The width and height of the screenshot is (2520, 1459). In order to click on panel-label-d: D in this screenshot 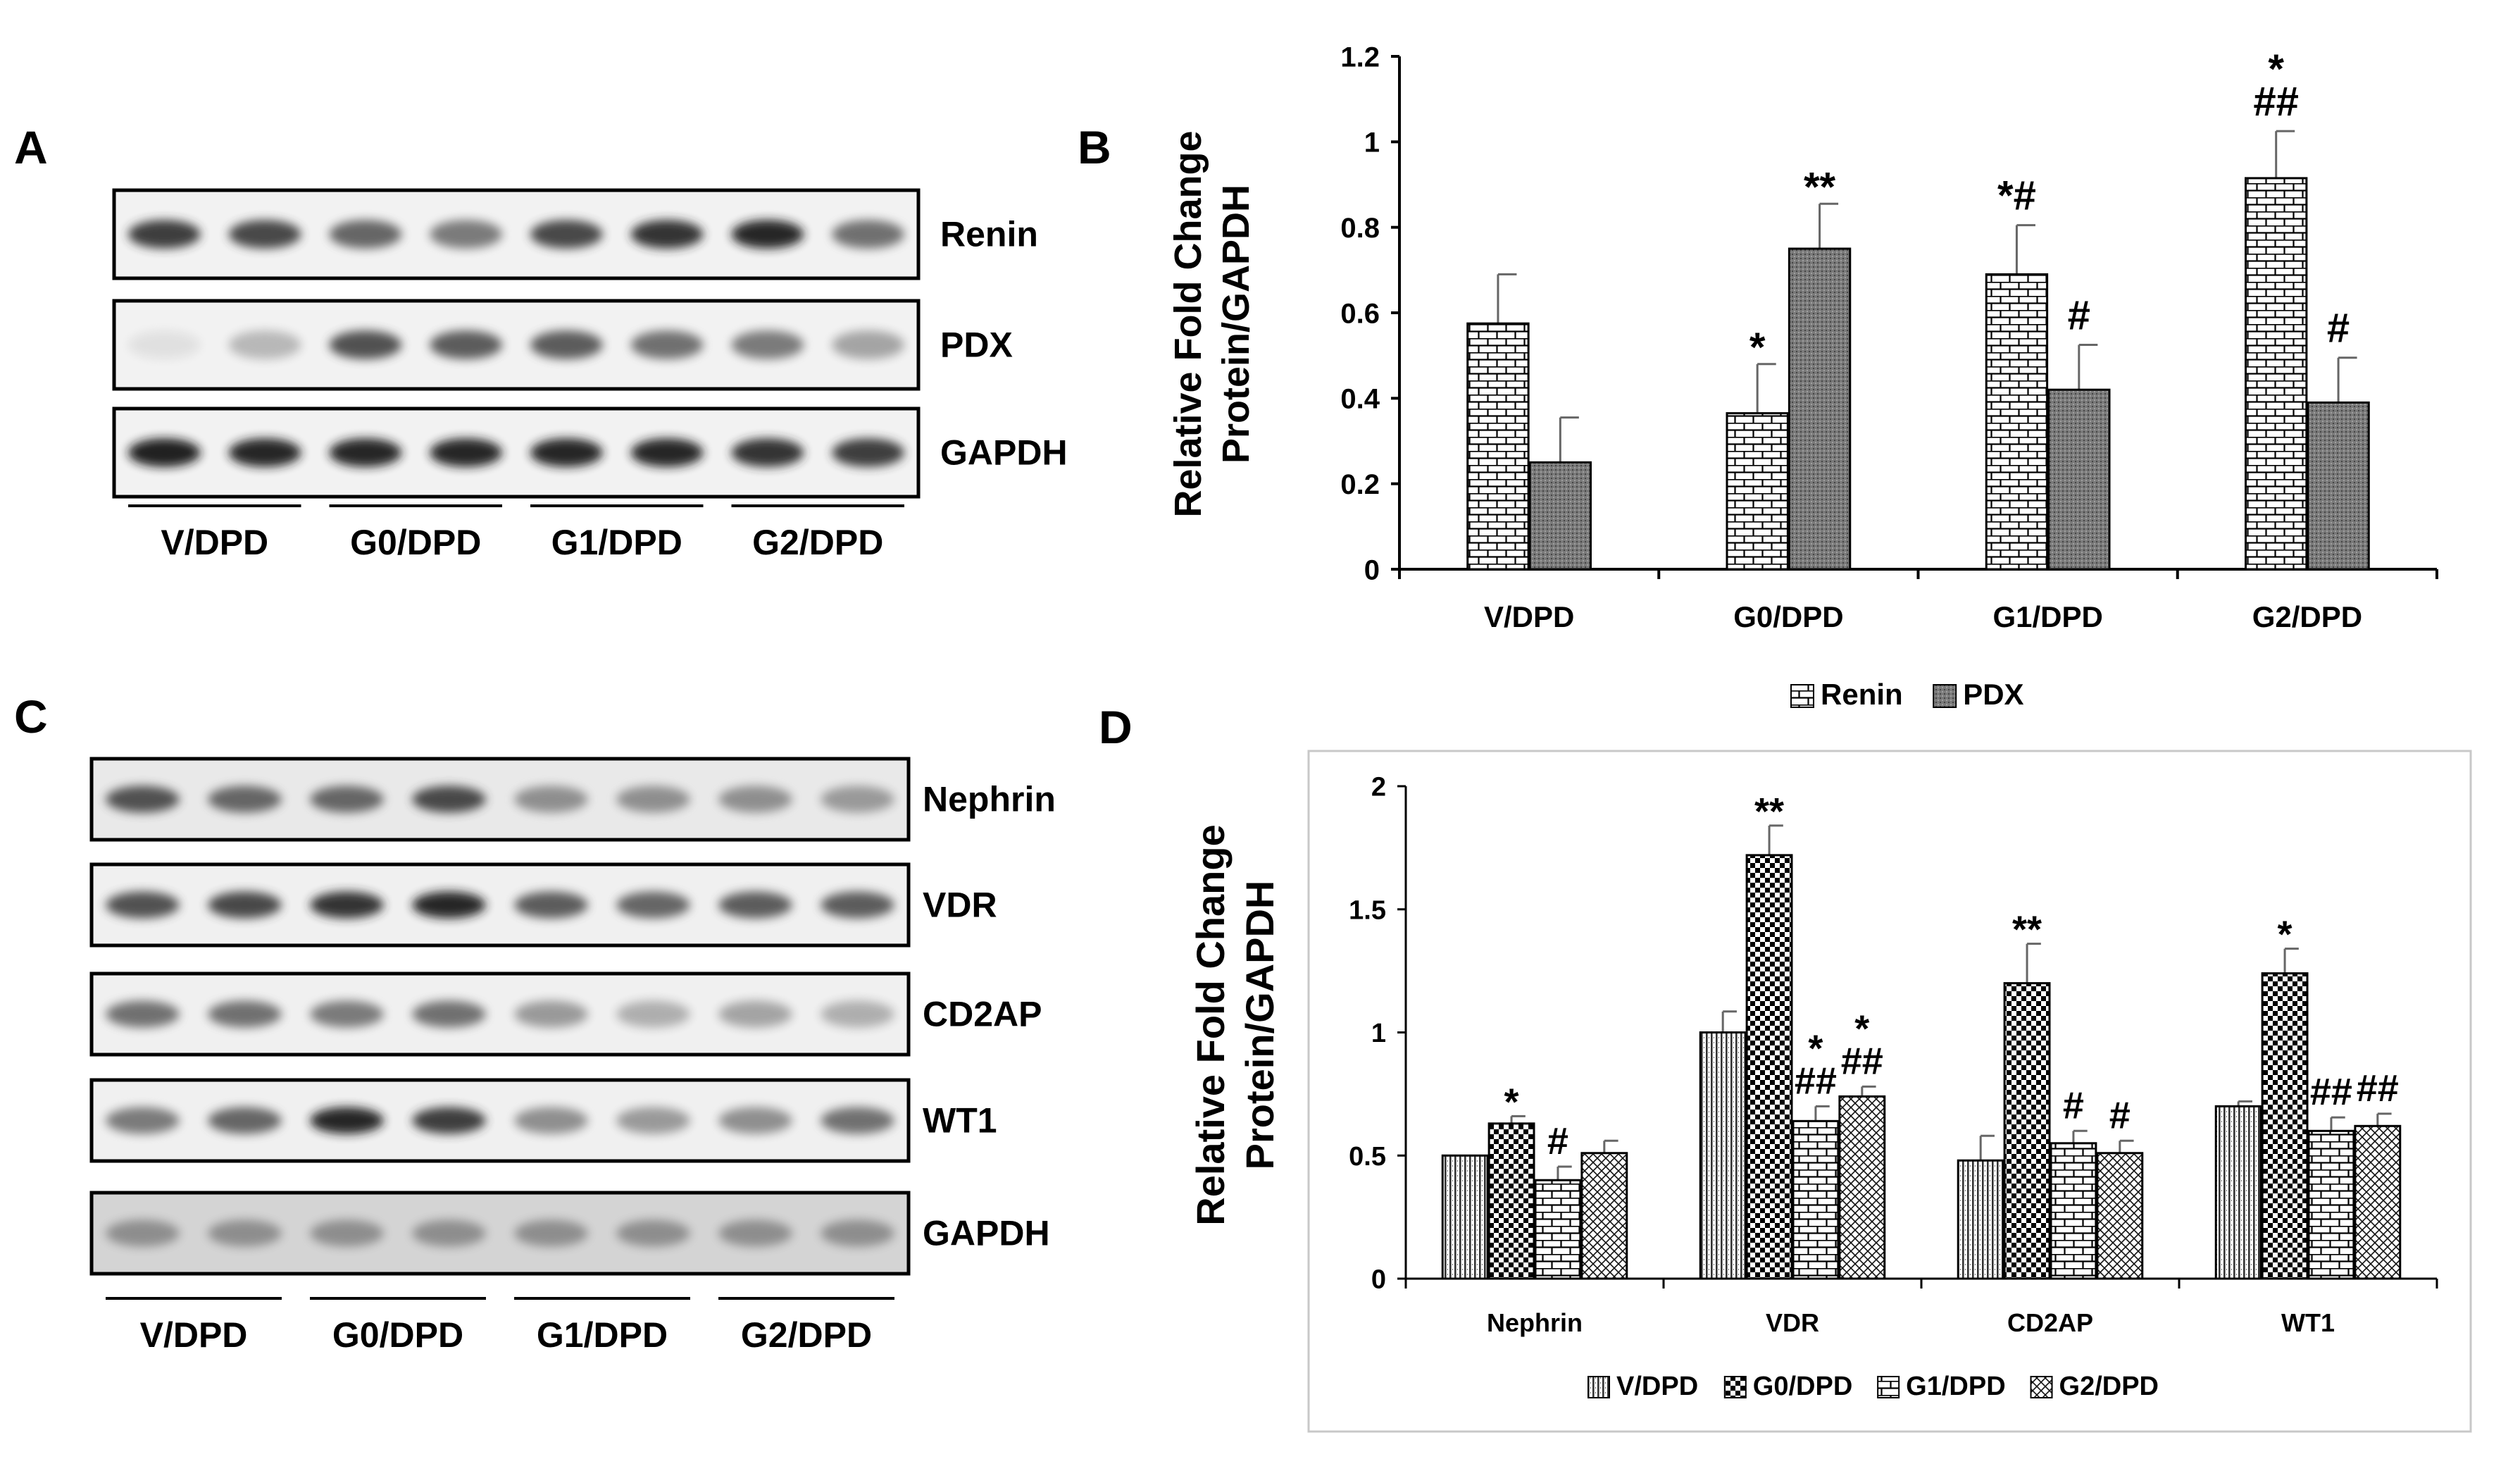, I will do `click(1116, 727)`.